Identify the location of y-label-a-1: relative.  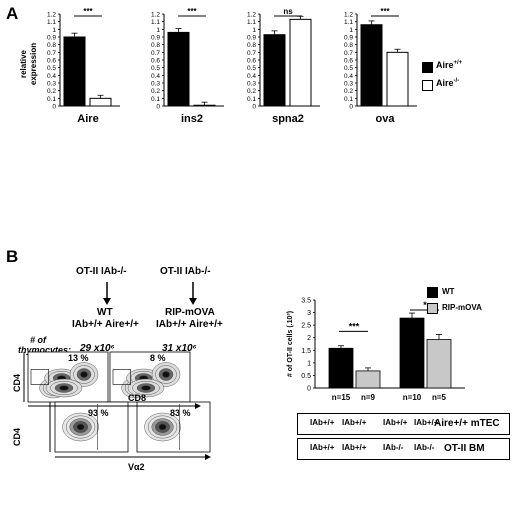
(23, 63).